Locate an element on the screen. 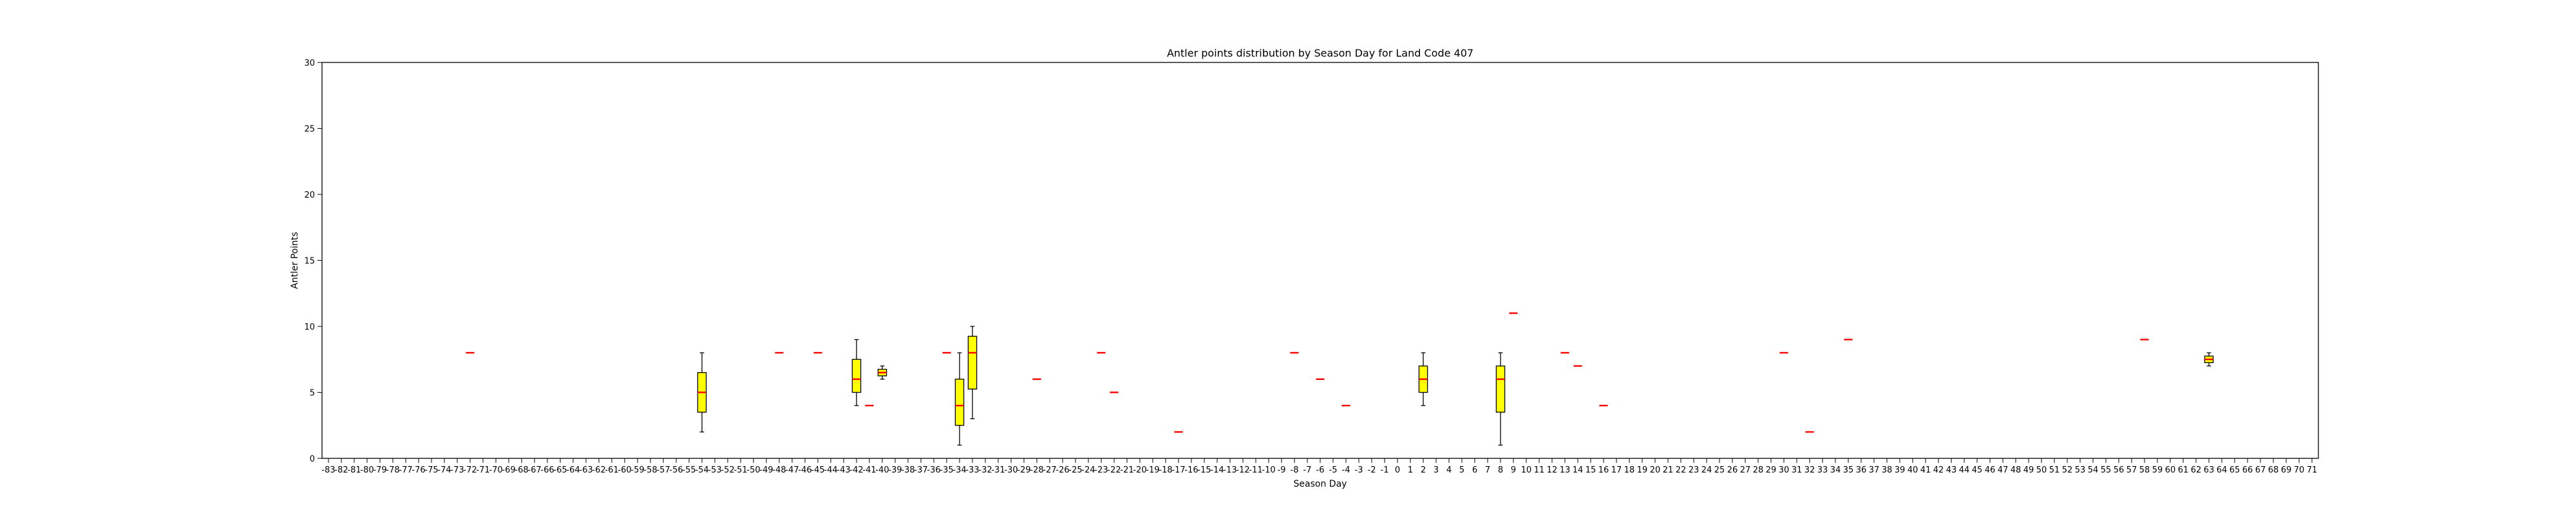  x-tick-label: -1 is located at coordinates (1385, 470).